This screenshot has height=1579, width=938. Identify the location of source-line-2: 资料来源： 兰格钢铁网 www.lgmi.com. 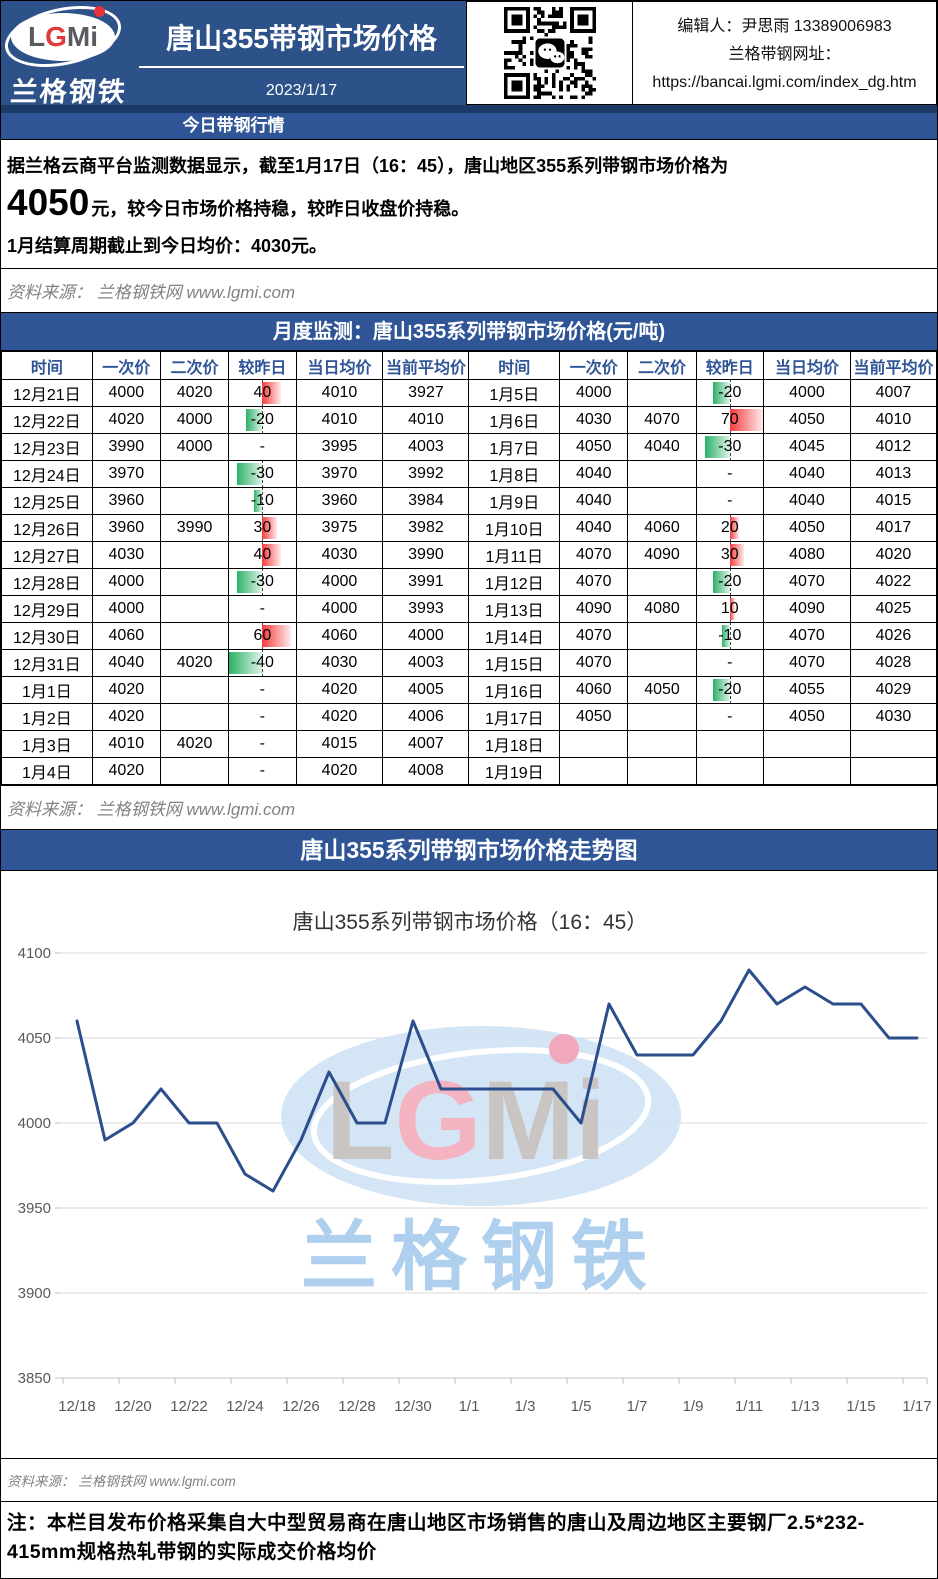
(469, 807).